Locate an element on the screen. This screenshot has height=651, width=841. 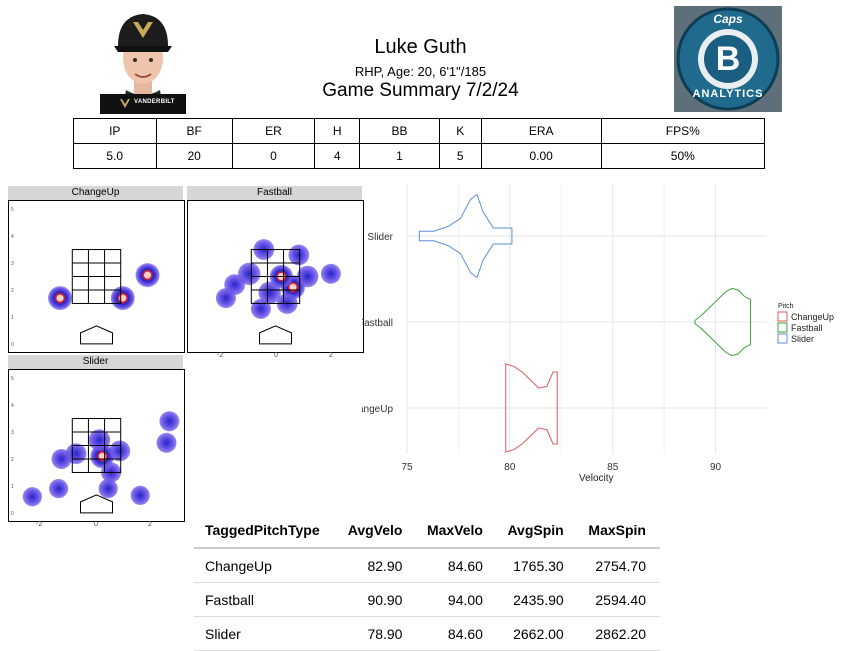
summary-row-slider: Slider 78.90 84.60 2662.00 2862.20 is located at coordinates (427, 633).